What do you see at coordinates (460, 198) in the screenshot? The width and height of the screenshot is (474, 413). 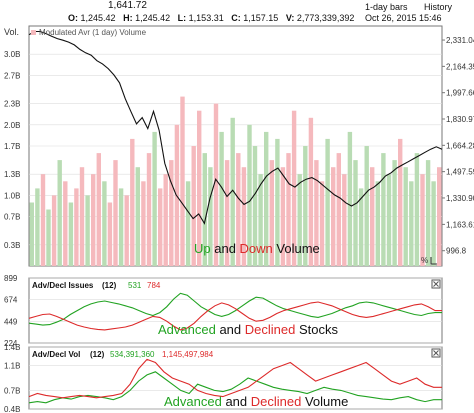 I see `price-tick-label: 1,330.90` at bounding box center [460, 198].